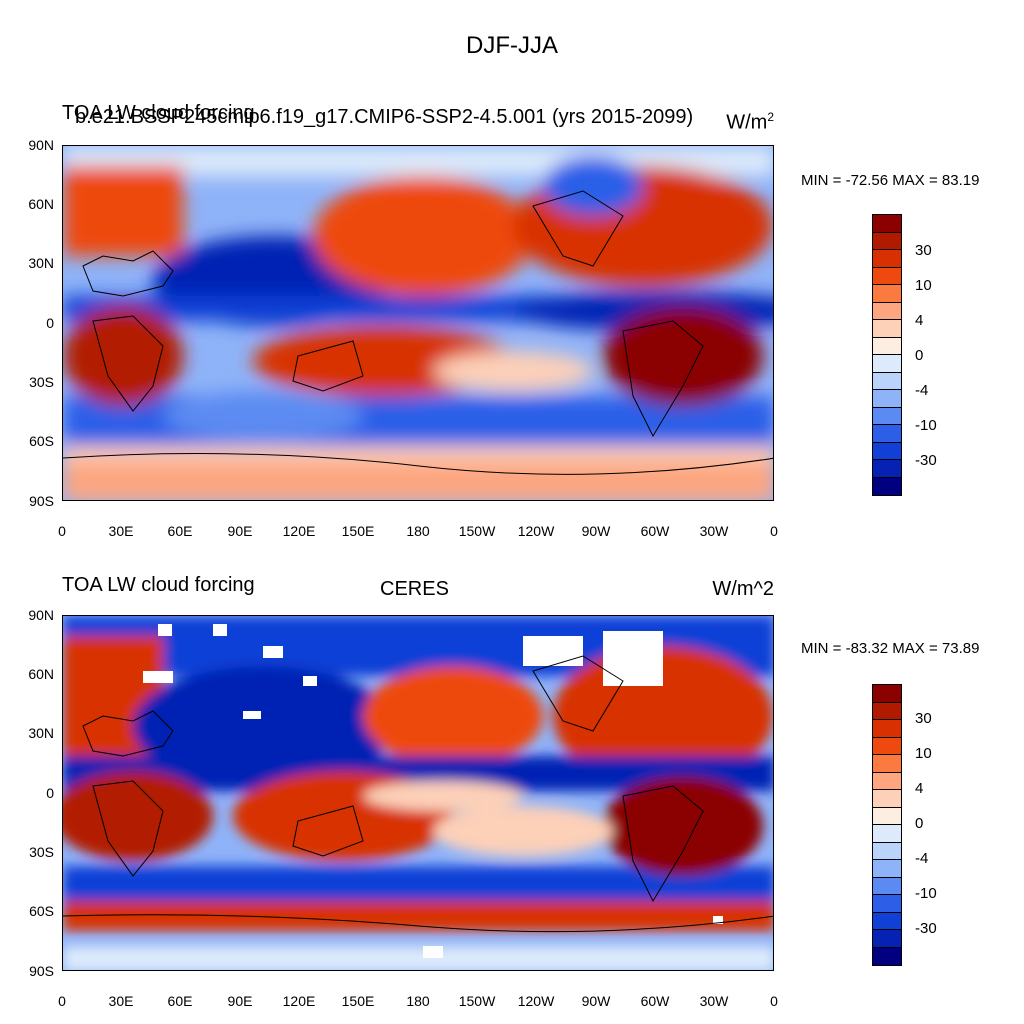 Image resolution: width=1024 pixels, height=1024 pixels. What do you see at coordinates (890, 648) in the screenshot?
I see `min-max-label: MIN = -83.32 MAX = 73.89` at bounding box center [890, 648].